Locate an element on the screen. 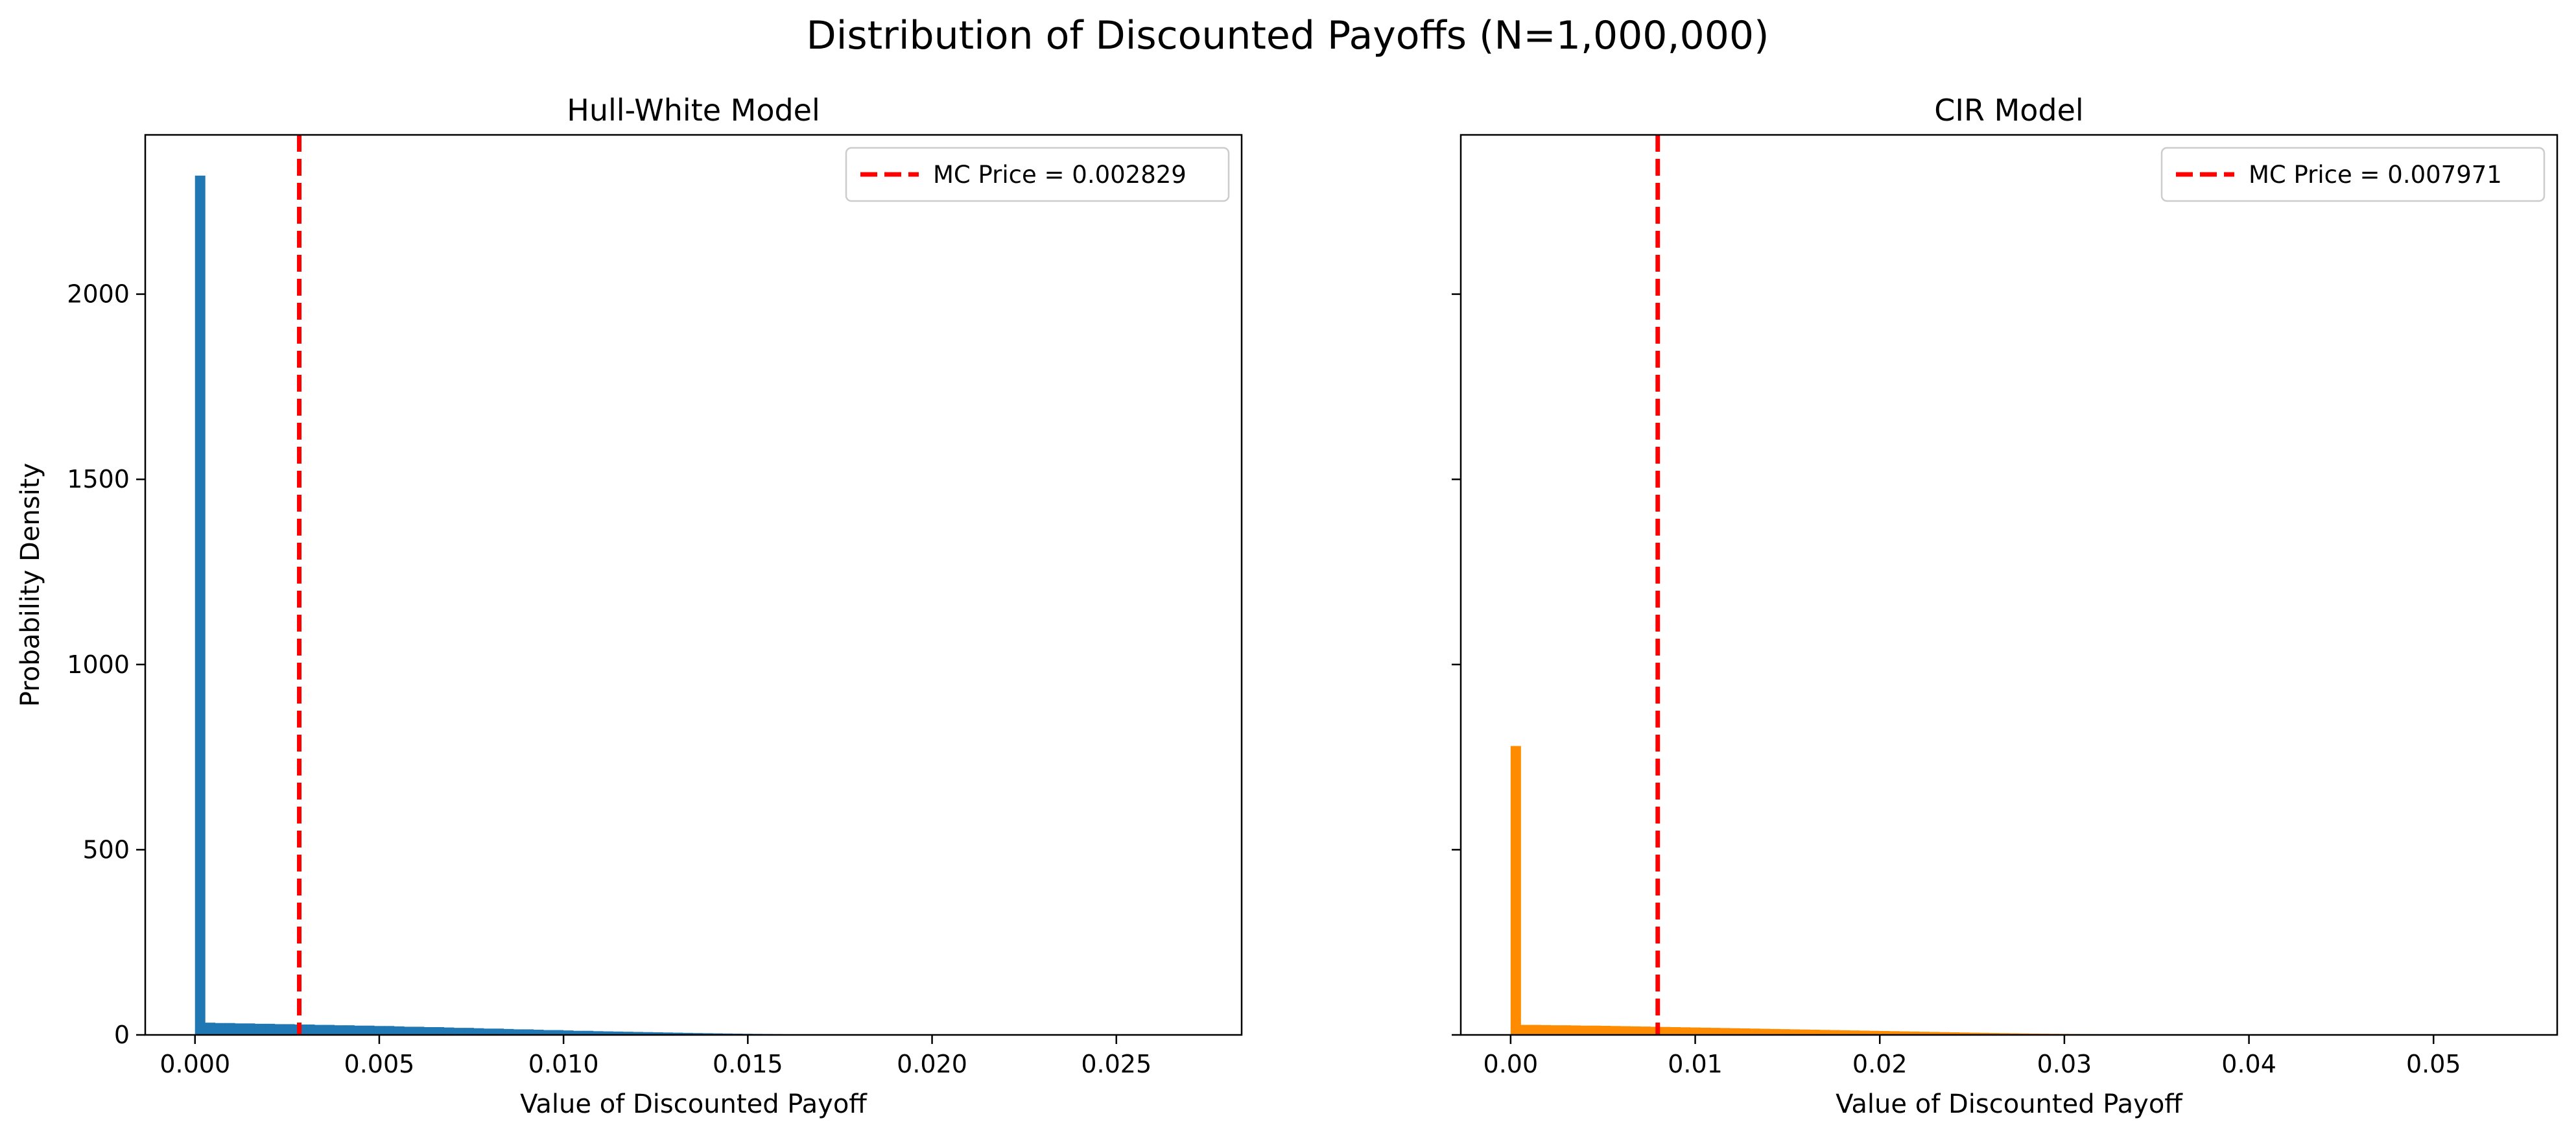  legend: MC Price = 0.007971 is located at coordinates (2353, 174).